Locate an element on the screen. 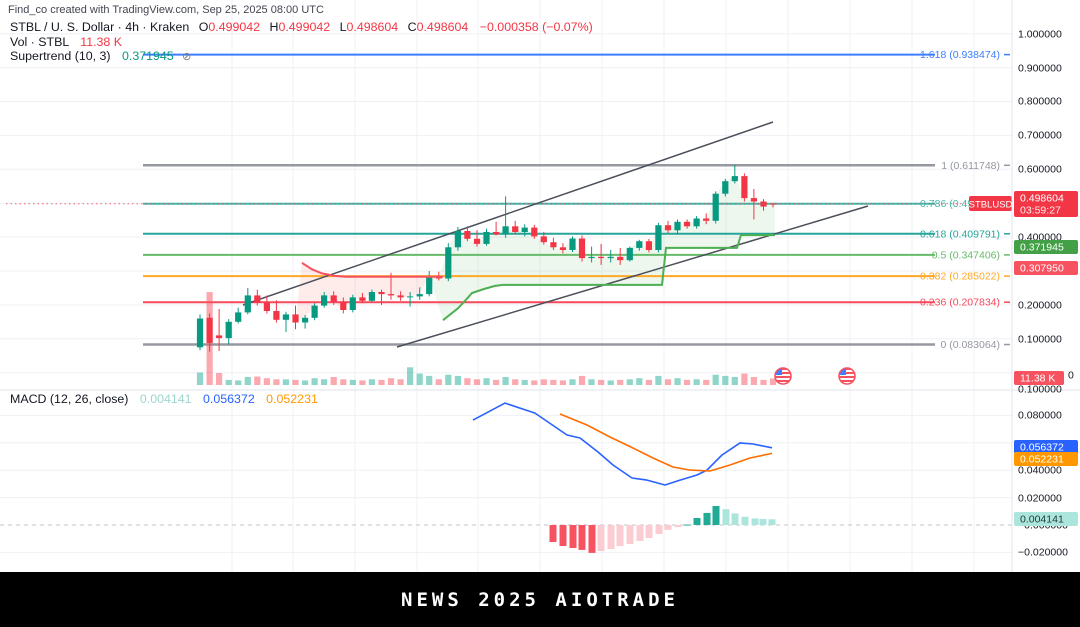 The height and width of the screenshot is (627, 1080). svg-text: 0.600000 is located at coordinates (1040, 170).